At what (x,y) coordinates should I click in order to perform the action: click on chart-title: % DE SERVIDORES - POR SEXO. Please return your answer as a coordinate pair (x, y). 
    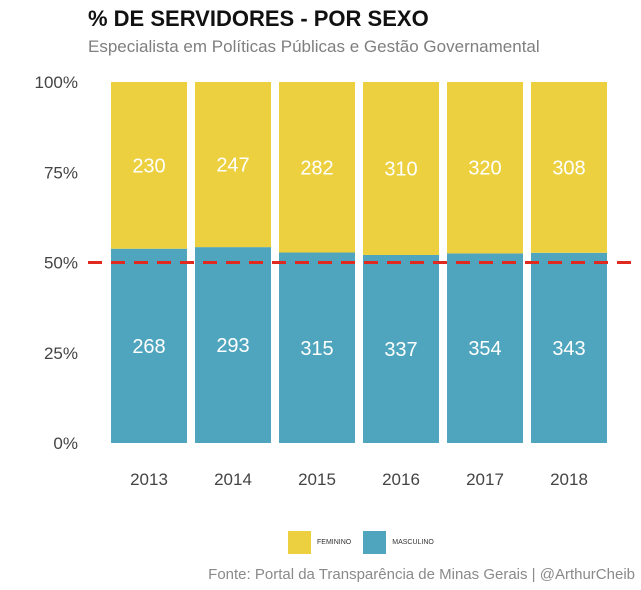
    Looking at the image, I should click on (258, 18).